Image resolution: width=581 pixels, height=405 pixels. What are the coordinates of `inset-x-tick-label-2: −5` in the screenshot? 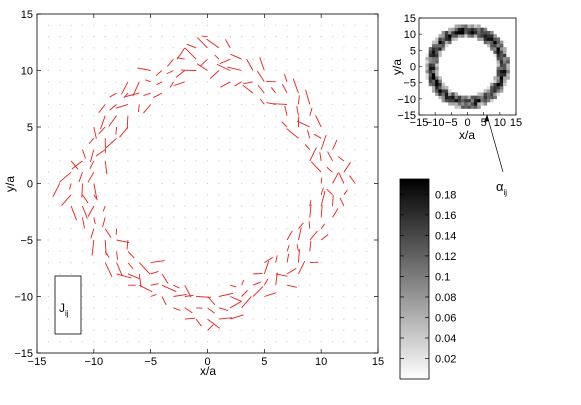 It's located at (451, 123).